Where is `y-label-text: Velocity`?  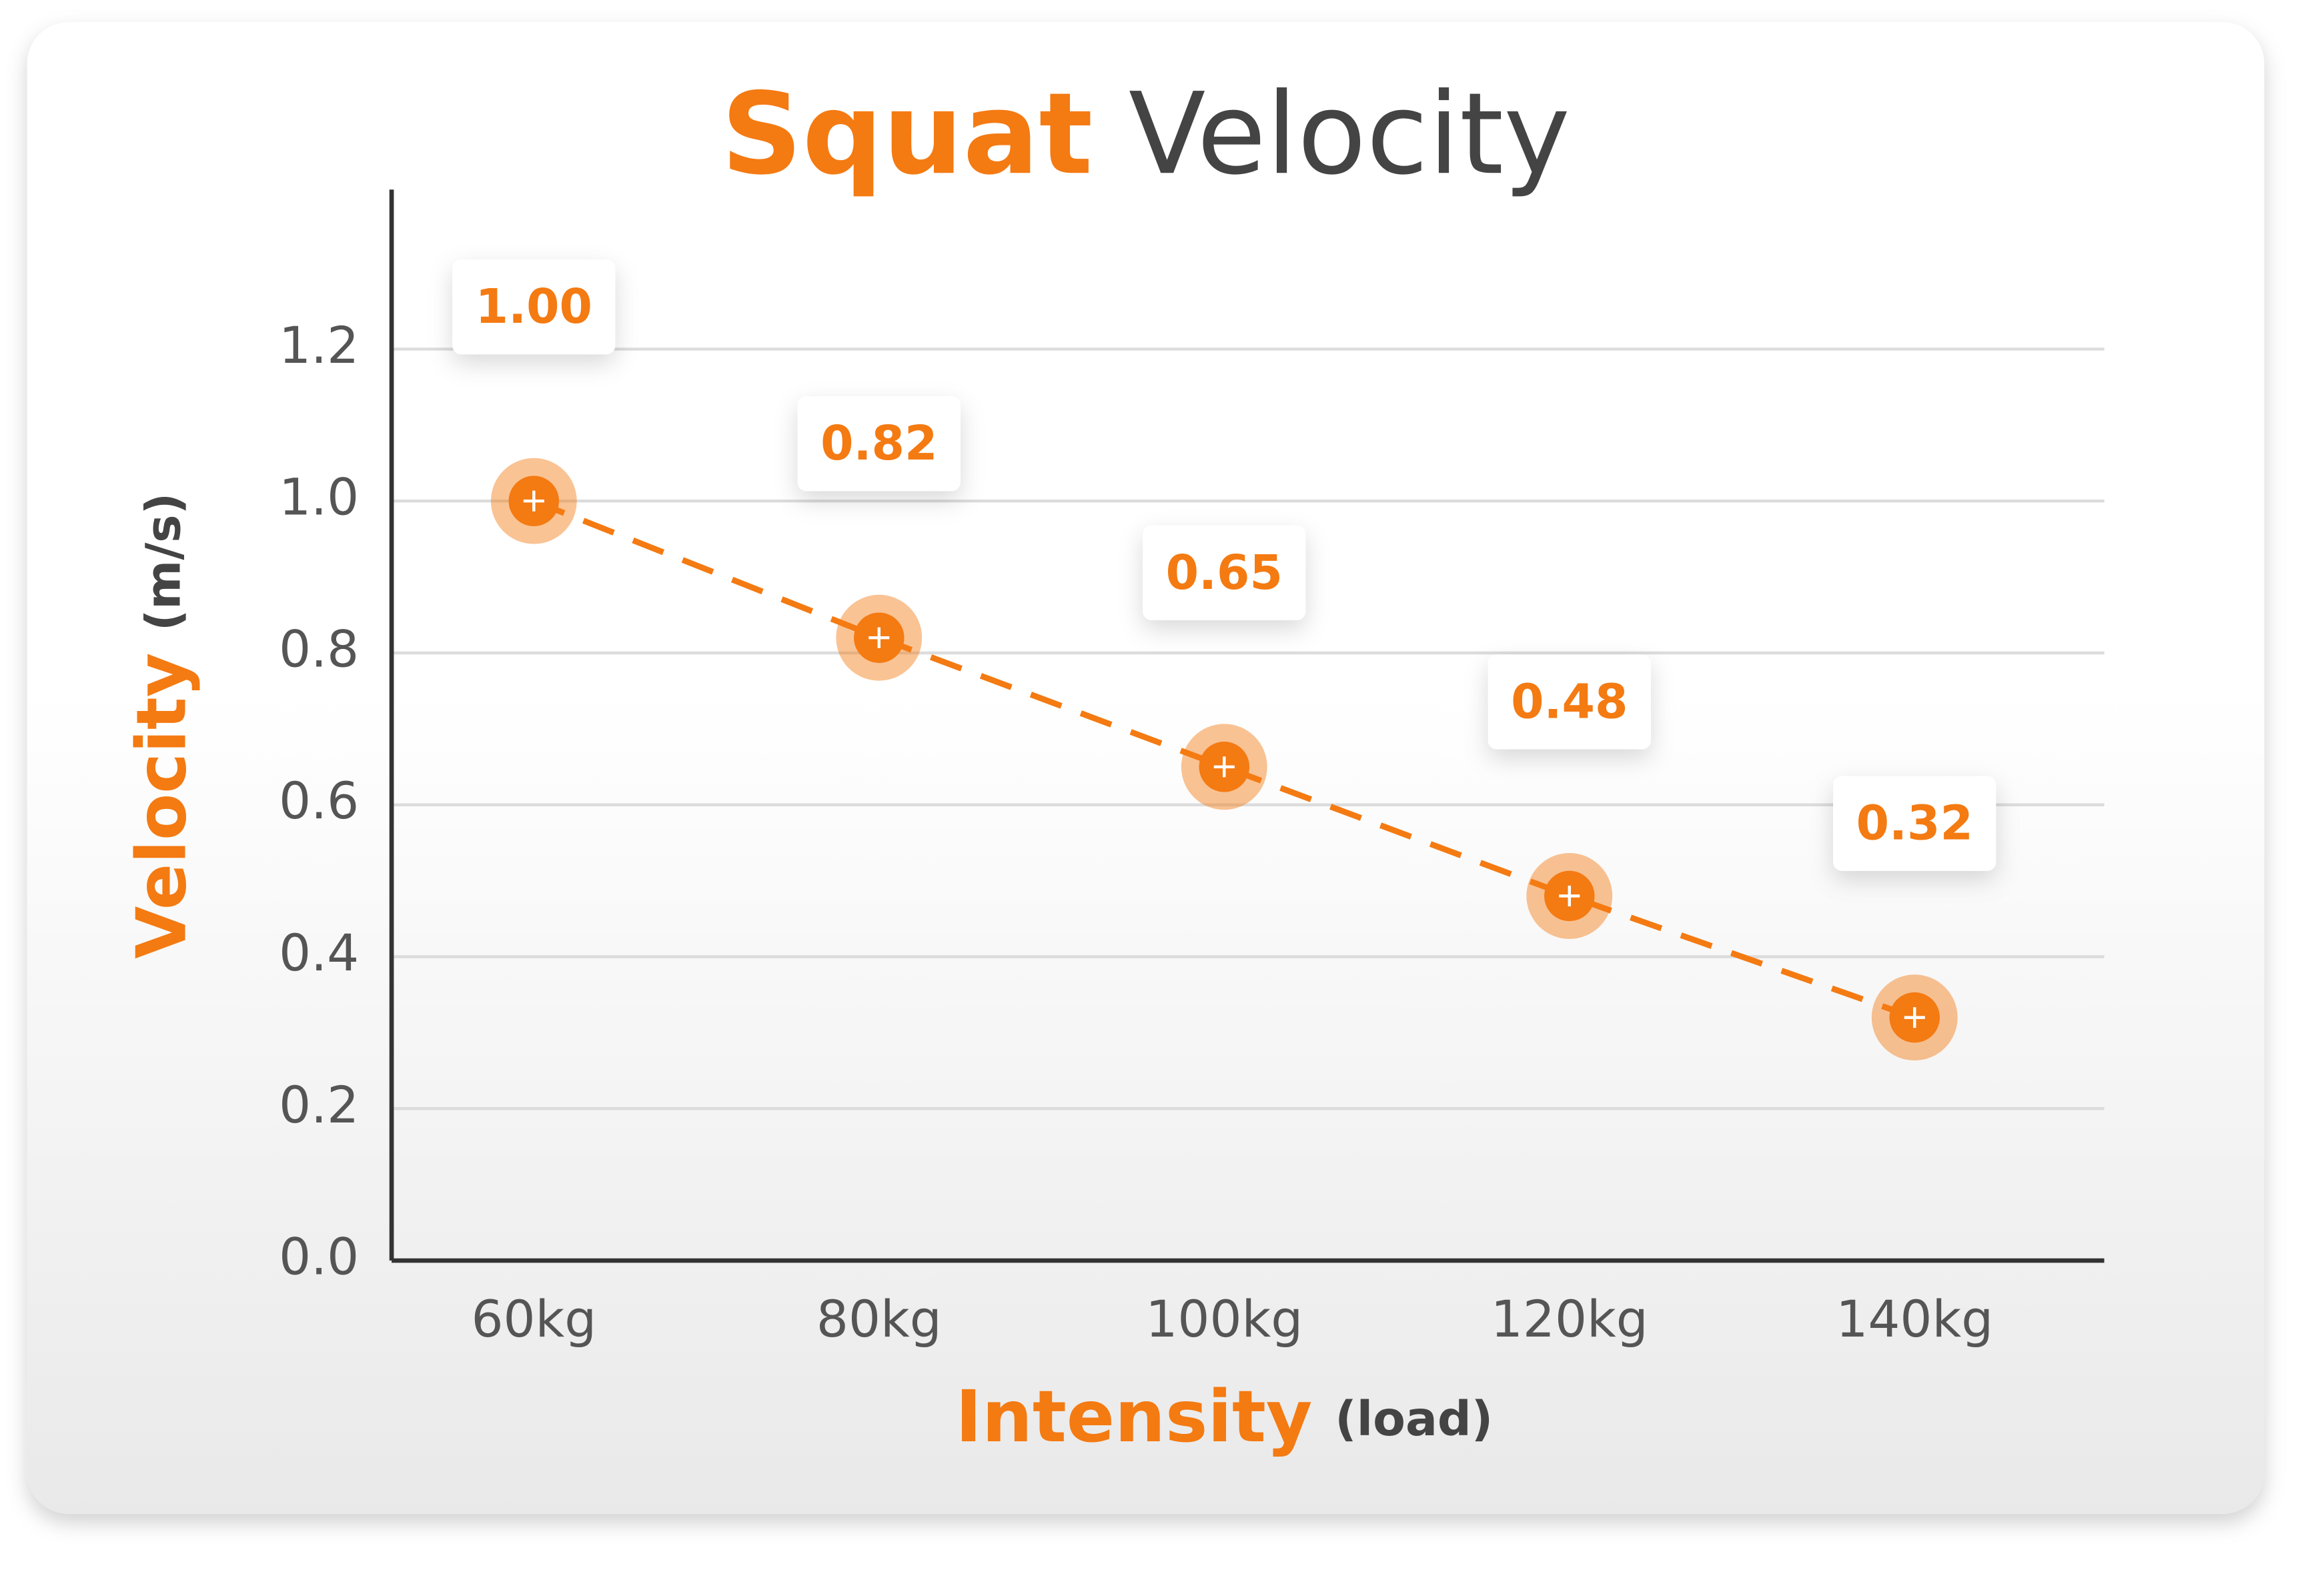
y-label-text: Velocity is located at coordinates (161, 806).